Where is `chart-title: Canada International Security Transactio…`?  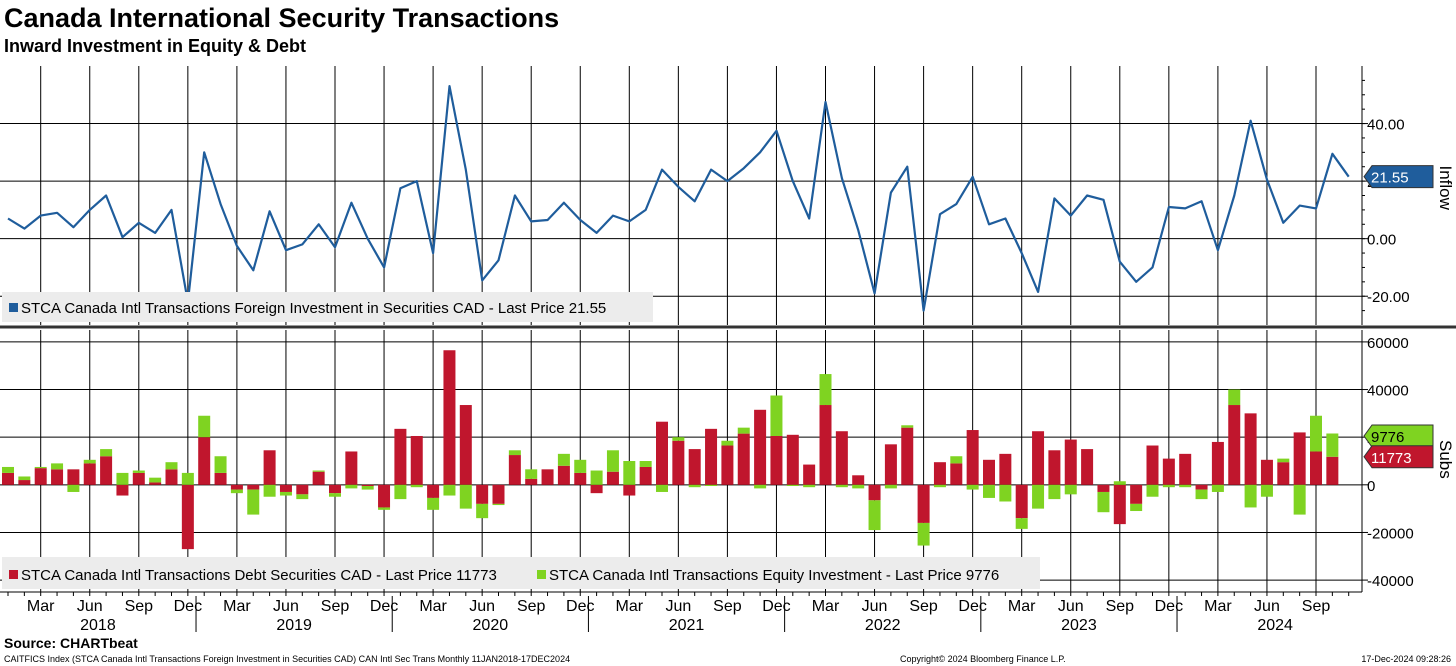
chart-title: Canada International Security Transactio… is located at coordinates (281, 18).